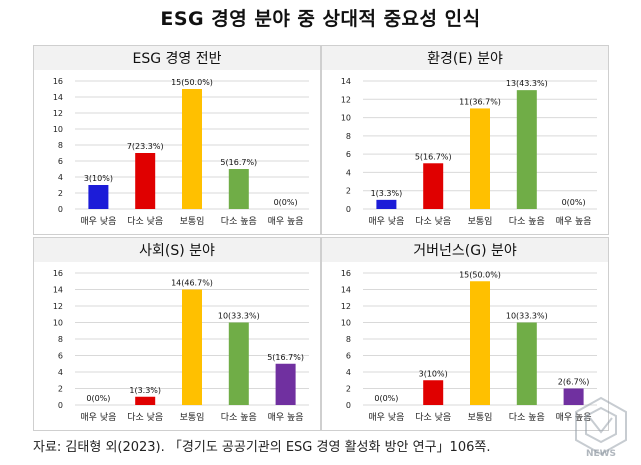 This screenshot has height=465, width=641. Describe the element at coordinates (192, 283) in the screenshot. I see `data-label-average: 14(46.7%)` at that location.